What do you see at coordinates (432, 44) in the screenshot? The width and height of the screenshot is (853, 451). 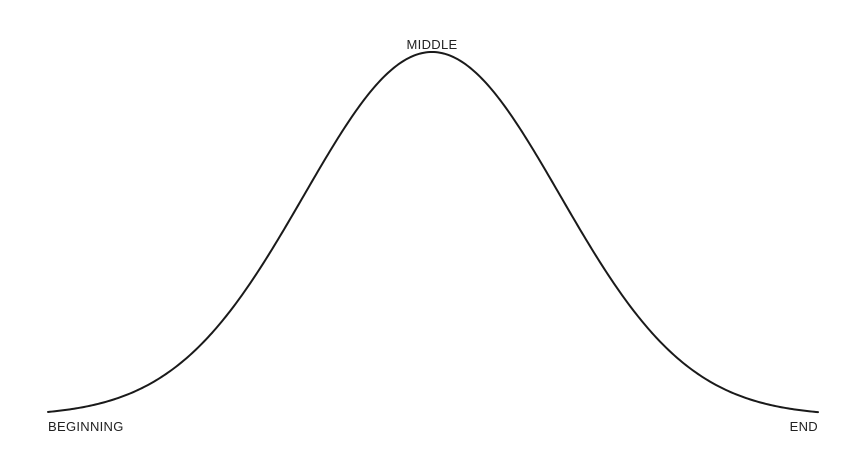 I see `label-middle: MIDDLE` at bounding box center [432, 44].